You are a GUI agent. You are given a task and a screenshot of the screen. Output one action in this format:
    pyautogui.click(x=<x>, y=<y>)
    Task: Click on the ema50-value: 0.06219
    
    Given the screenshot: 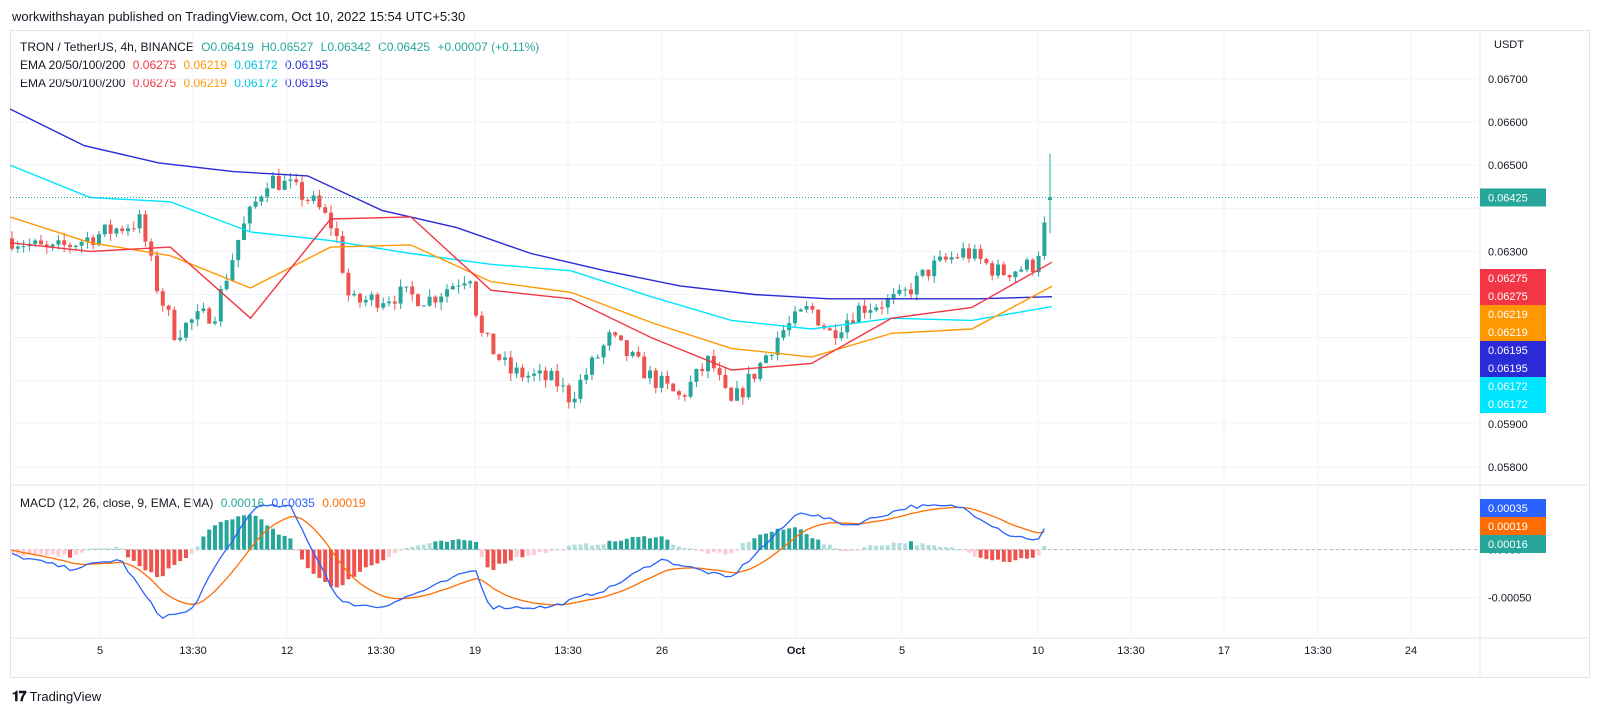 What is the action you would take?
    pyautogui.click(x=205, y=65)
    